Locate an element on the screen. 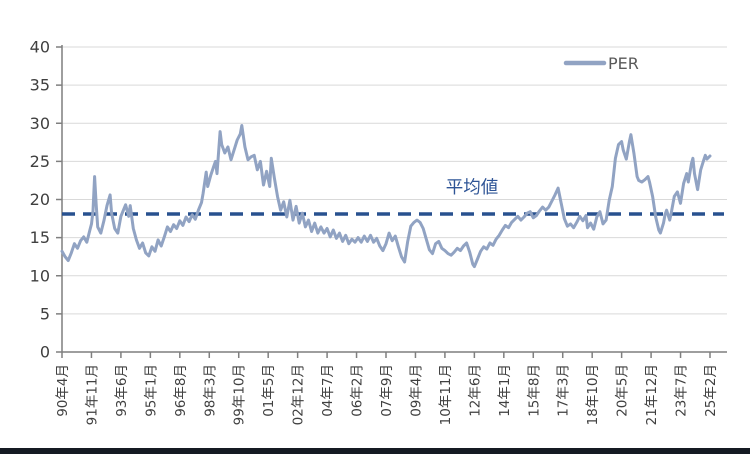  x-tick-label: 20年5月 is located at coordinates (623, 390).